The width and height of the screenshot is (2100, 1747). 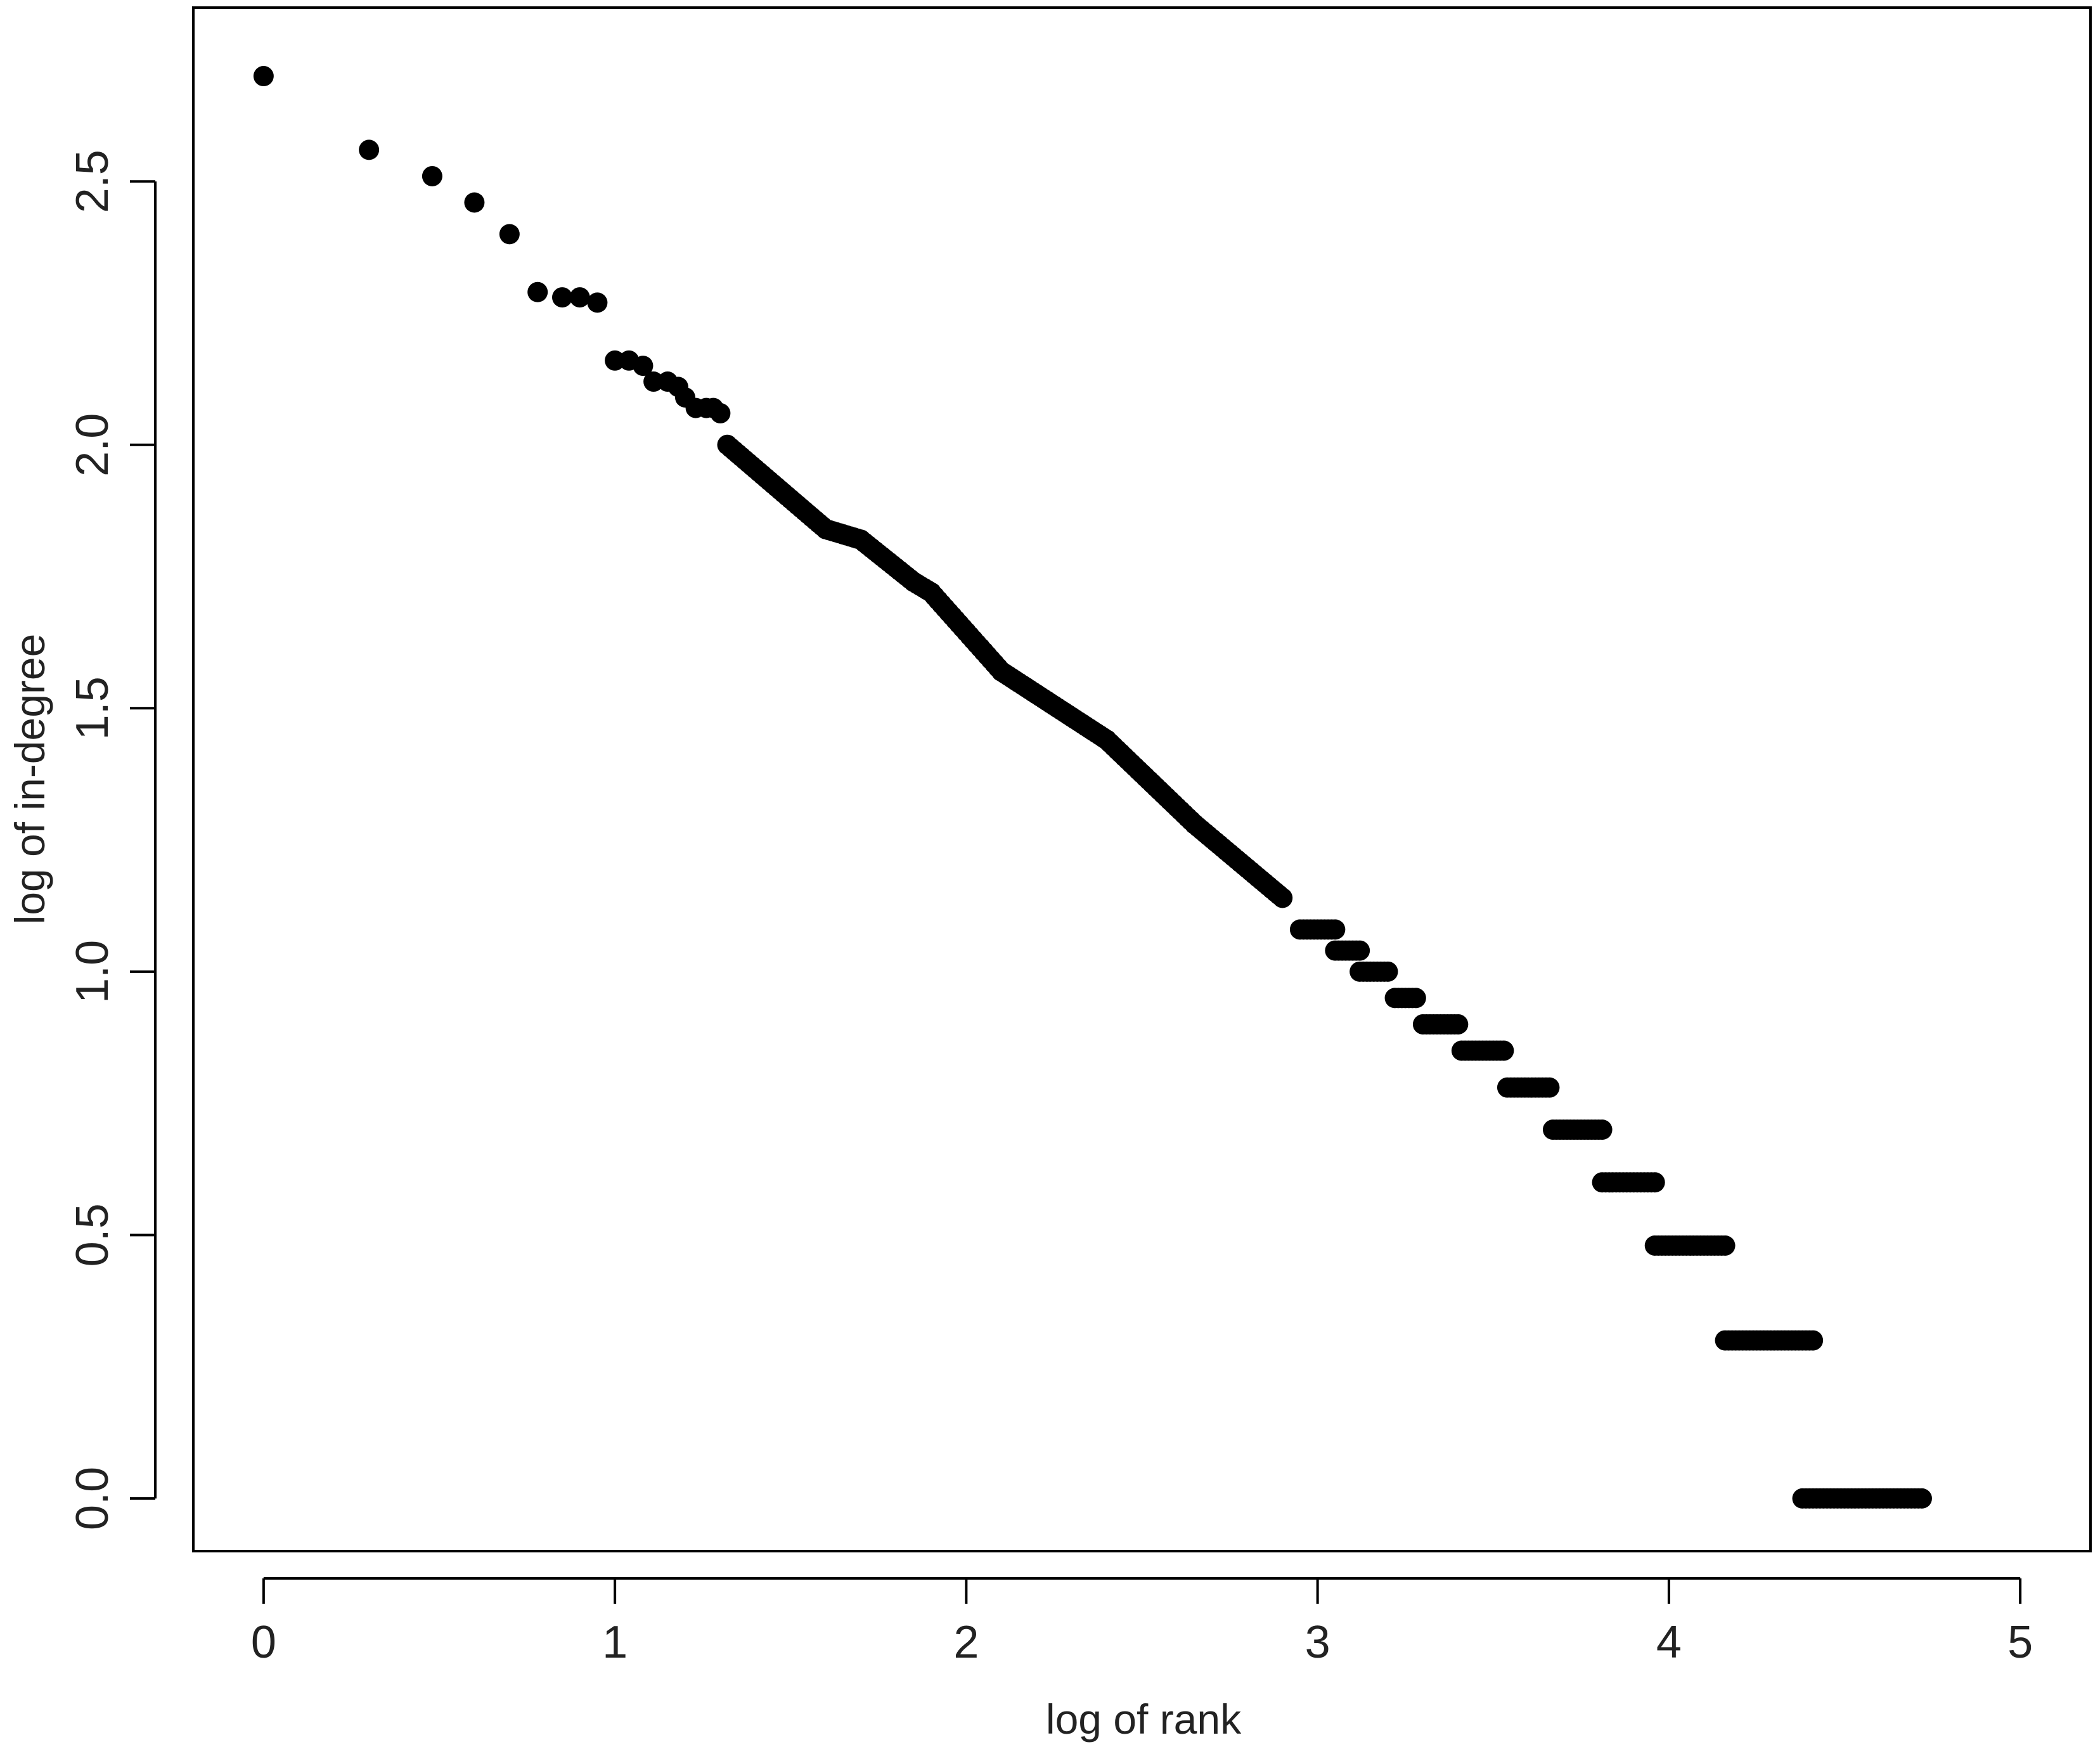 What do you see at coordinates (92, 708) in the screenshot?
I see `y-tick-label: 1.5` at bounding box center [92, 708].